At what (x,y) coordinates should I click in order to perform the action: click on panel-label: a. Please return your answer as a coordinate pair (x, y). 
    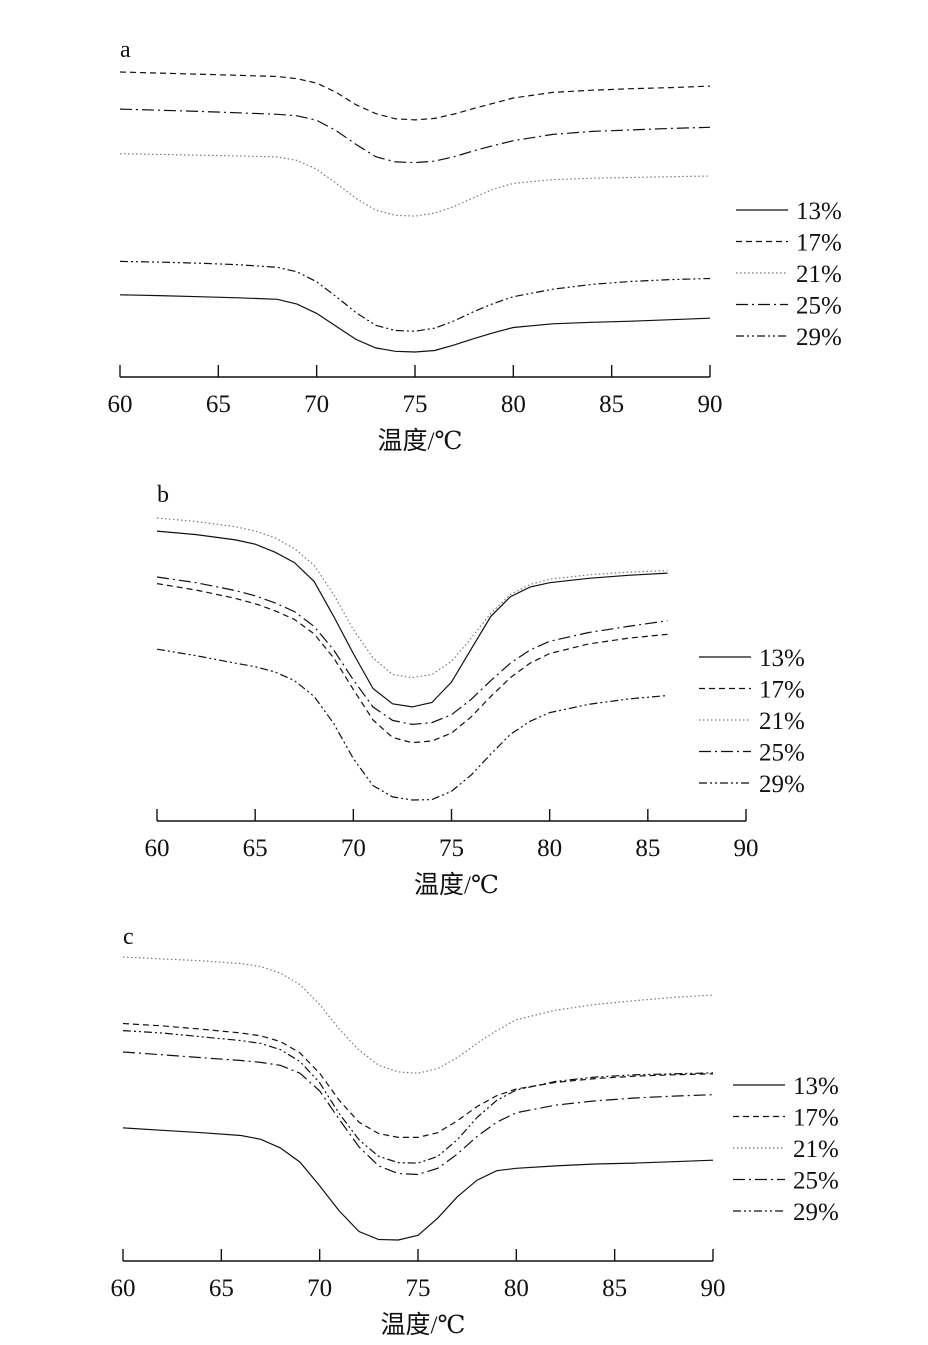
    Looking at the image, I should click on (125, 50).